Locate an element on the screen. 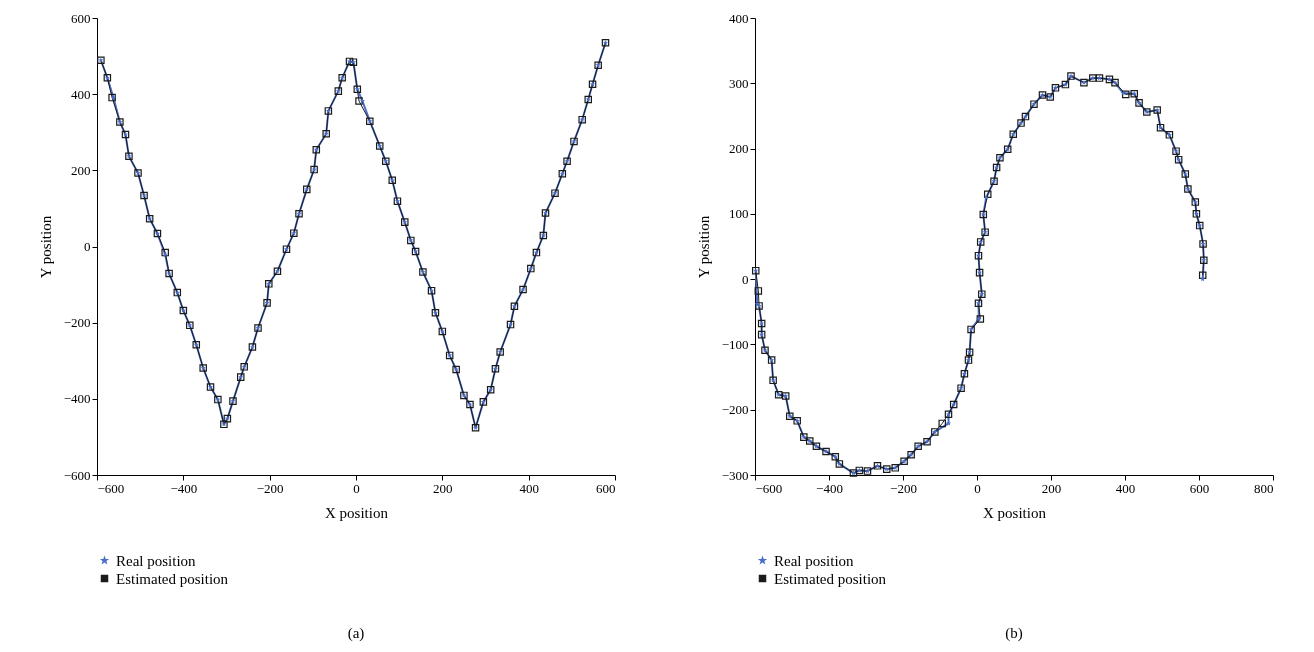  y-tick-label: −400 is located at coordinates (77, 399).